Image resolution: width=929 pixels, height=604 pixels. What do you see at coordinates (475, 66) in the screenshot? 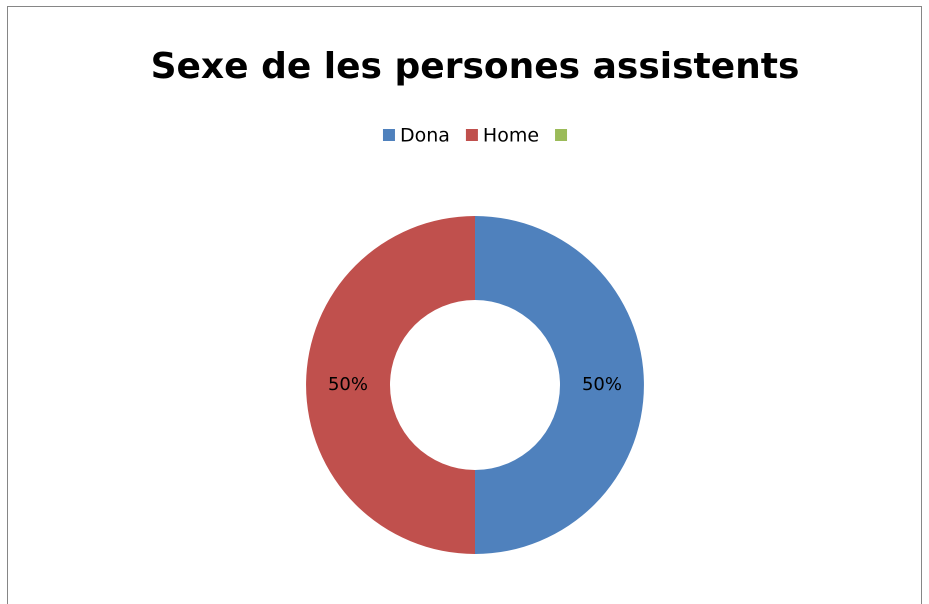
I see `chart-title: Sexe de les persones assistents` at bounding box center [475, 66].